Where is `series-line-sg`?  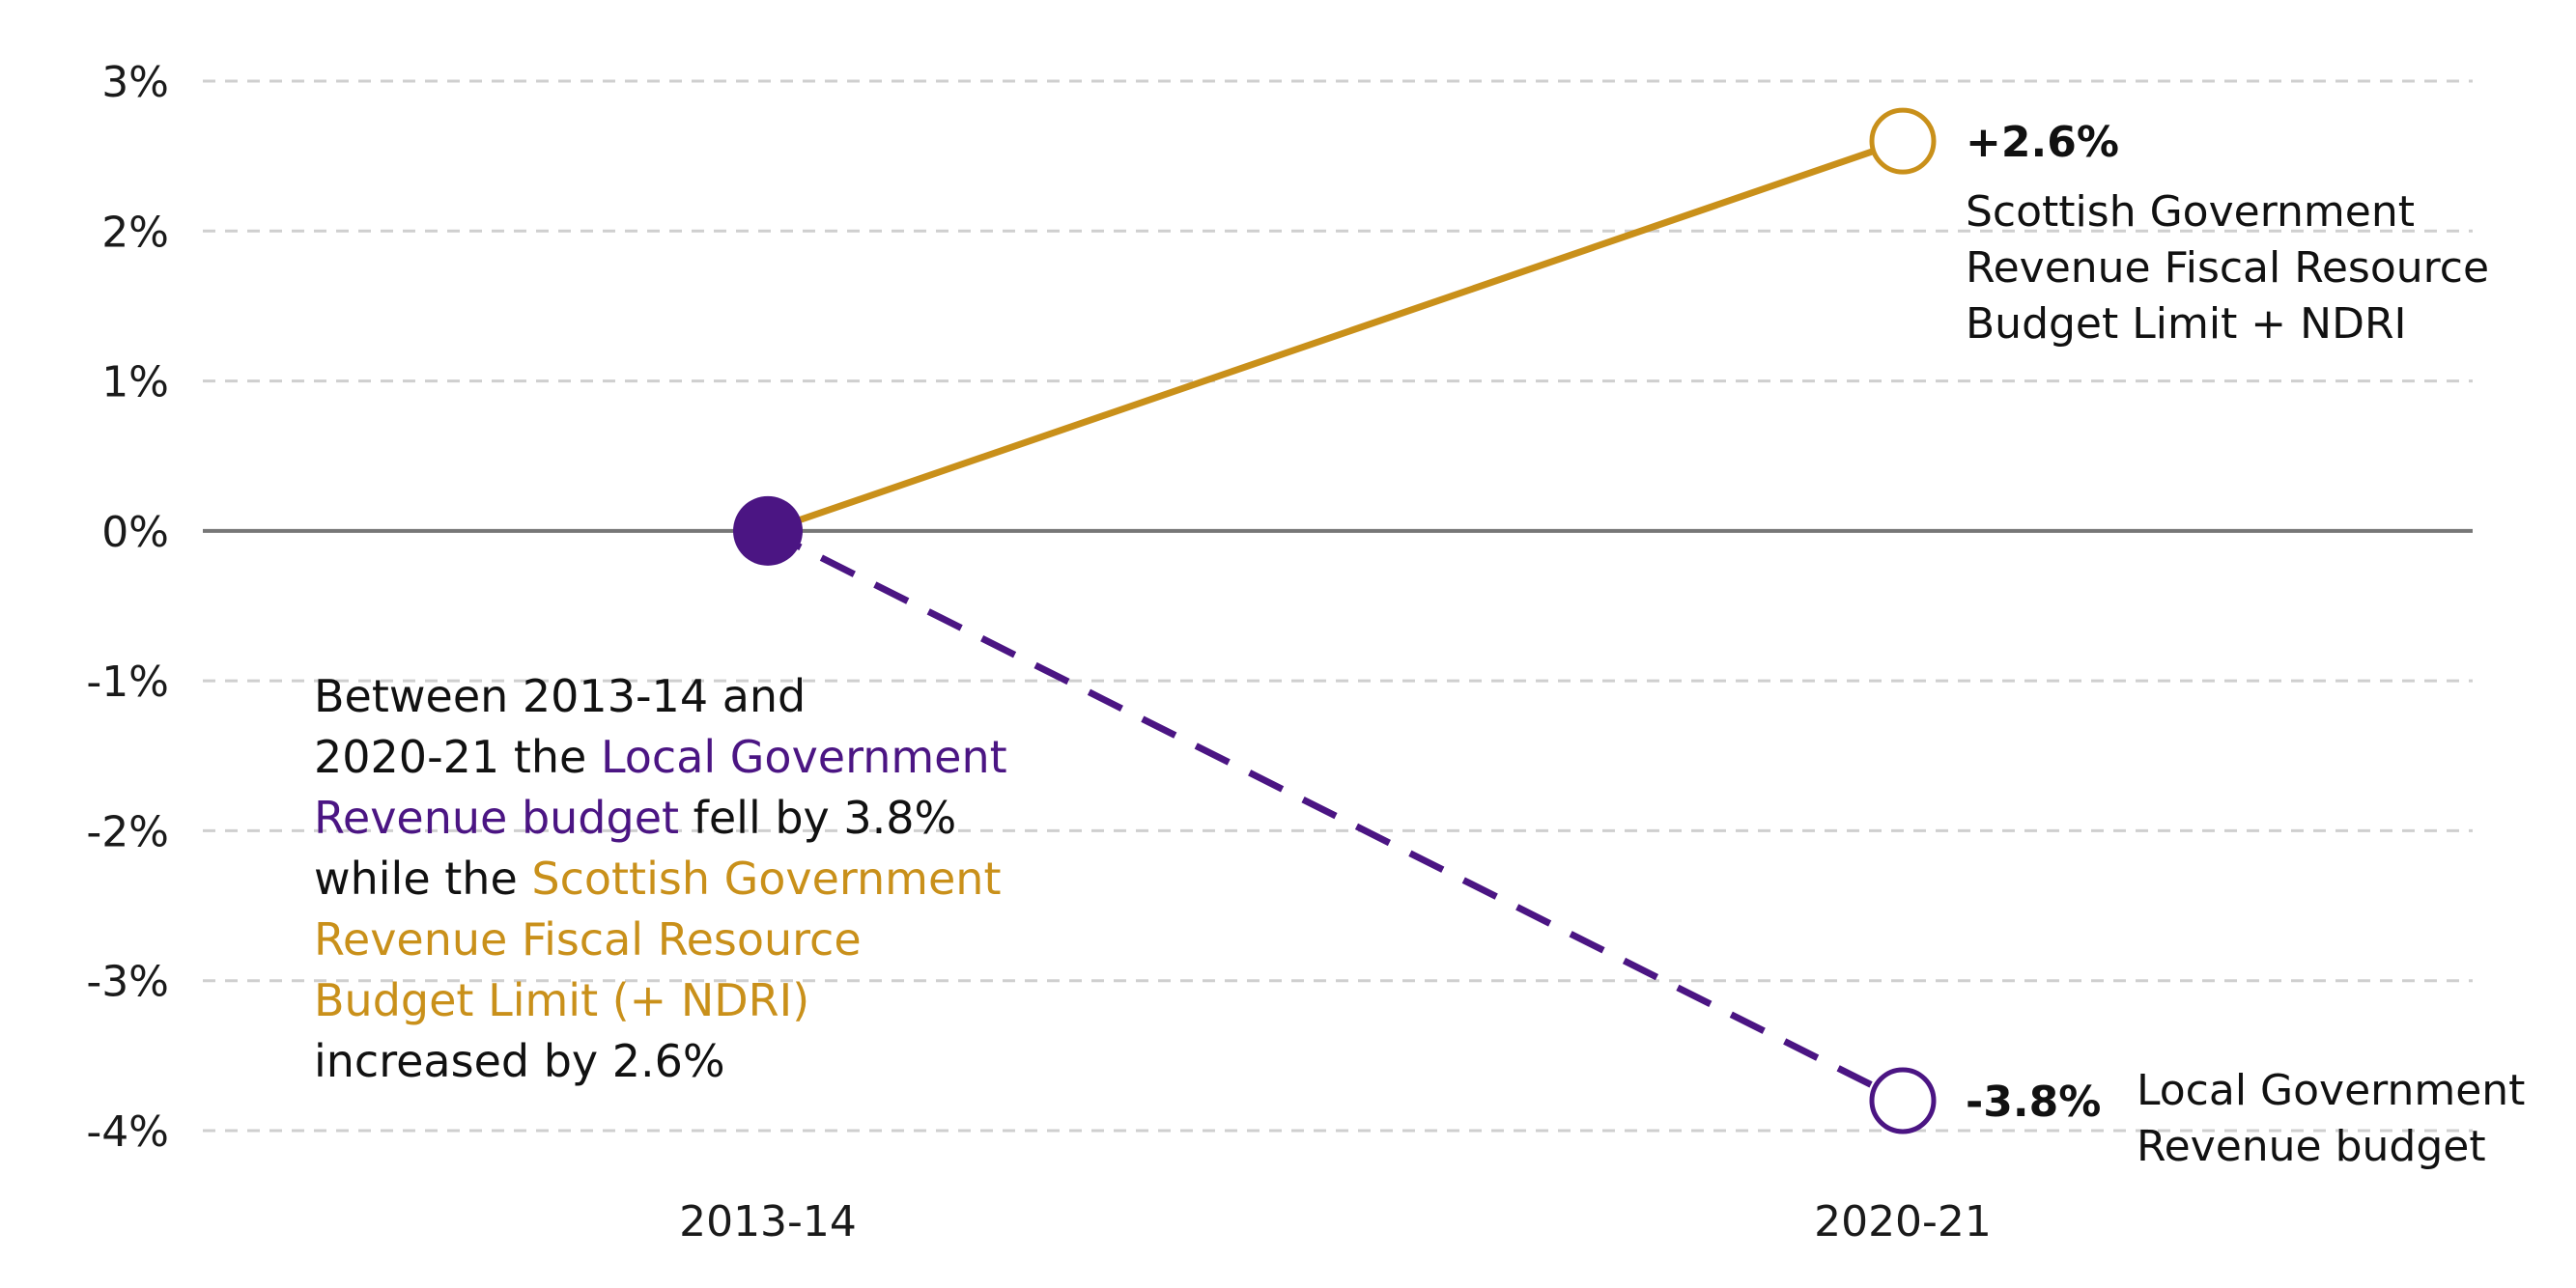
series-line-sg is located at coordinates (1335, 336).